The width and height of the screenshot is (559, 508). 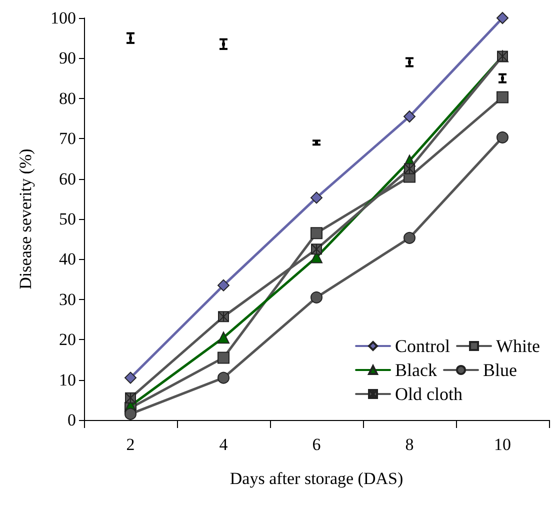 I want to click on x-axis-title: Days after storage (DAS), so click(x=317, y=478).